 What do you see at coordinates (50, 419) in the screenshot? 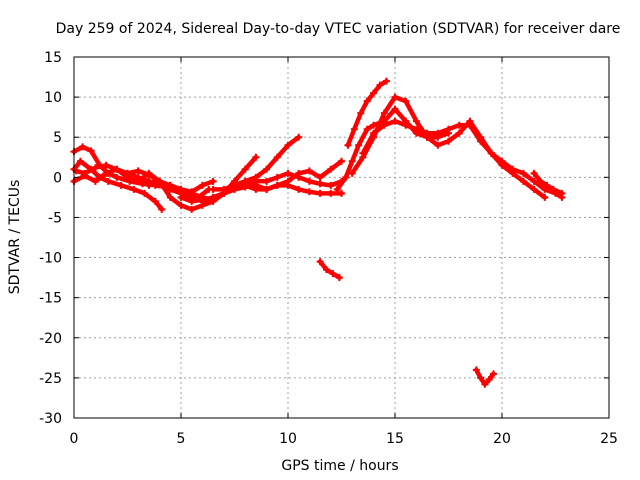
I see `y-tick-label: -30` at bounding box center [50, 419].